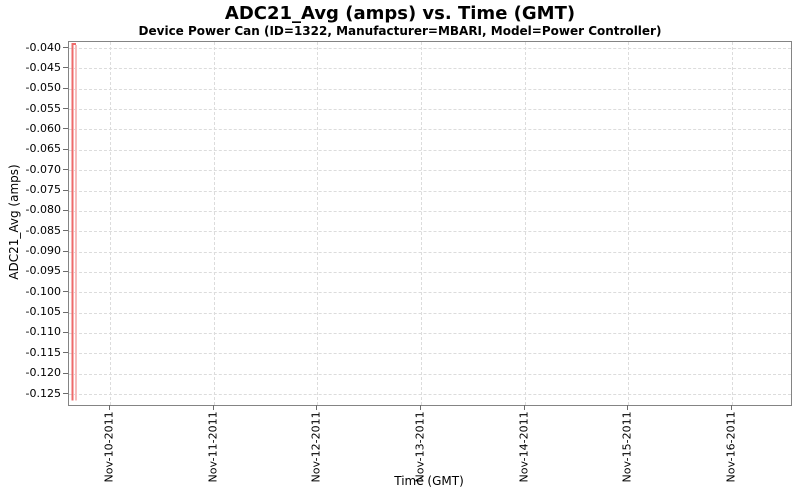 This screenshot has height=500, width=800. What do you see at coordinates (420, 447) in the screenshot?
I see `x-tick-label: Nov-13-2011` at bounding box center [420, 447].